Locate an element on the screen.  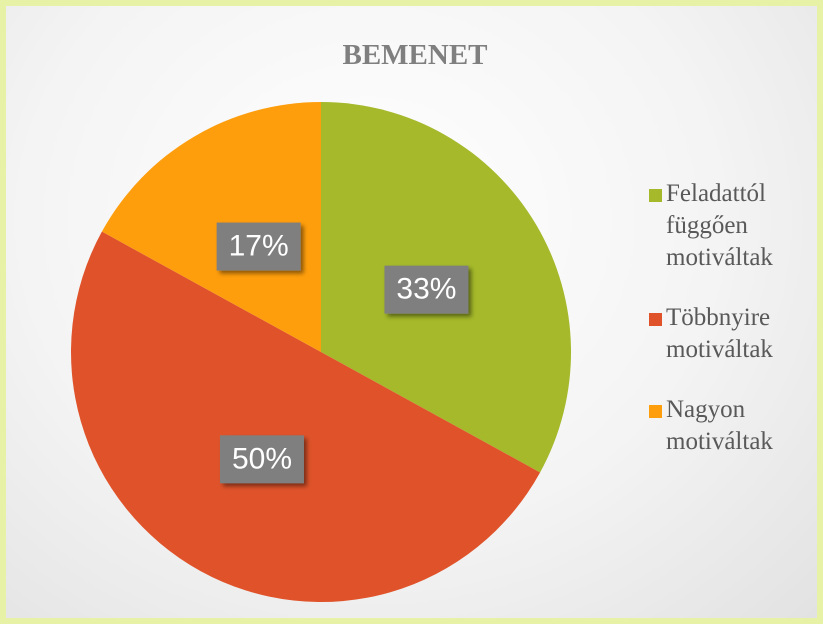
data-label: 33% is located at coordinates (426, 289).